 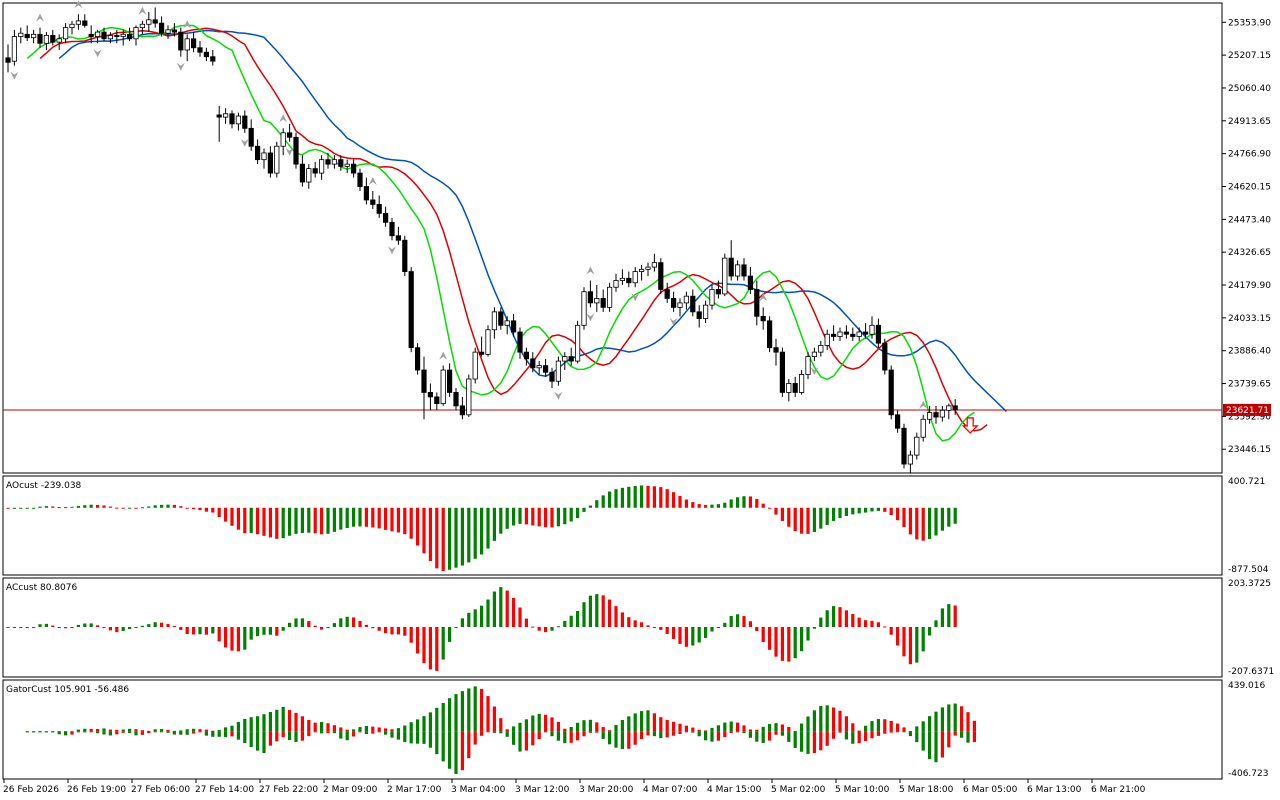 I want to click on ao-panel: 400.721 -877.504, so click(x=635, y=525).